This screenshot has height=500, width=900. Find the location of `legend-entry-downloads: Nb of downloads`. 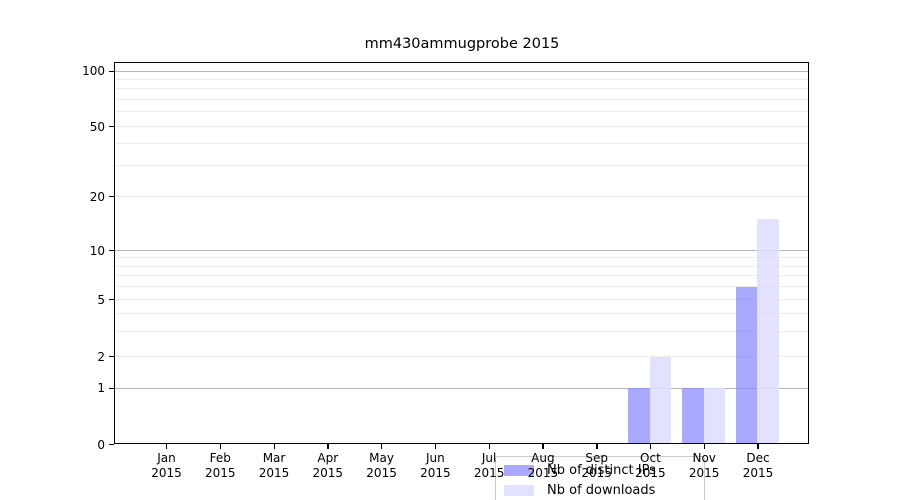

legend-entry-downloads: Nb of downloads is located at coordinates (600, 490).